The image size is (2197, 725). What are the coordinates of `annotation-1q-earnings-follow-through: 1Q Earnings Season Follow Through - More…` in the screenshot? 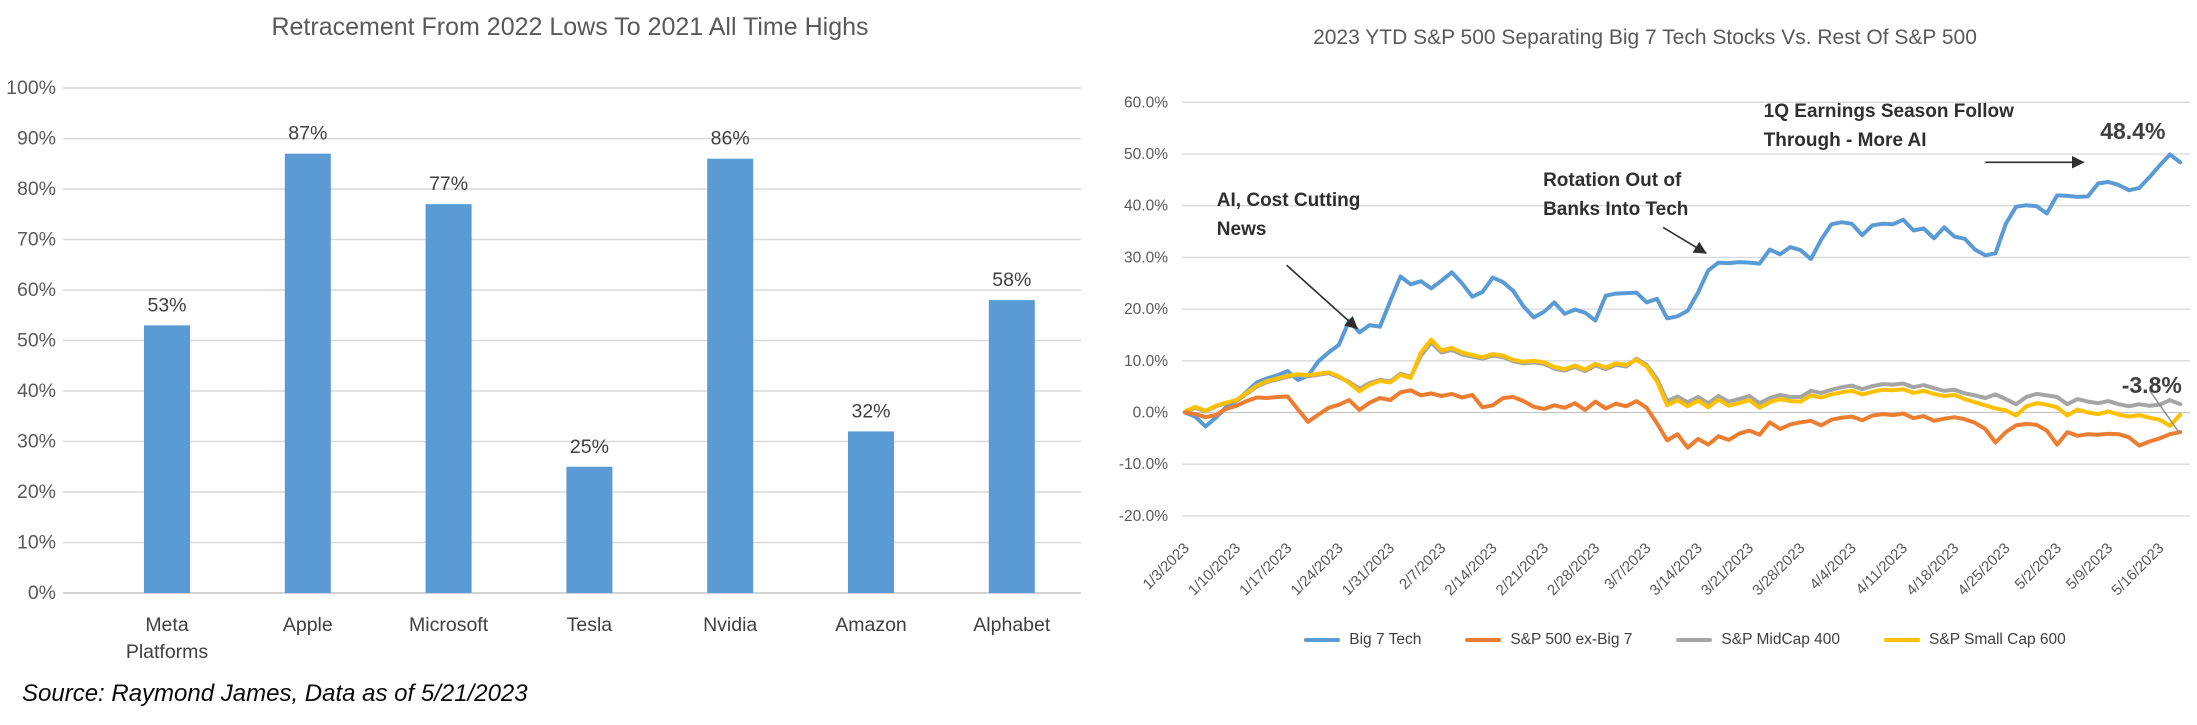 It's located at (1889, 126).